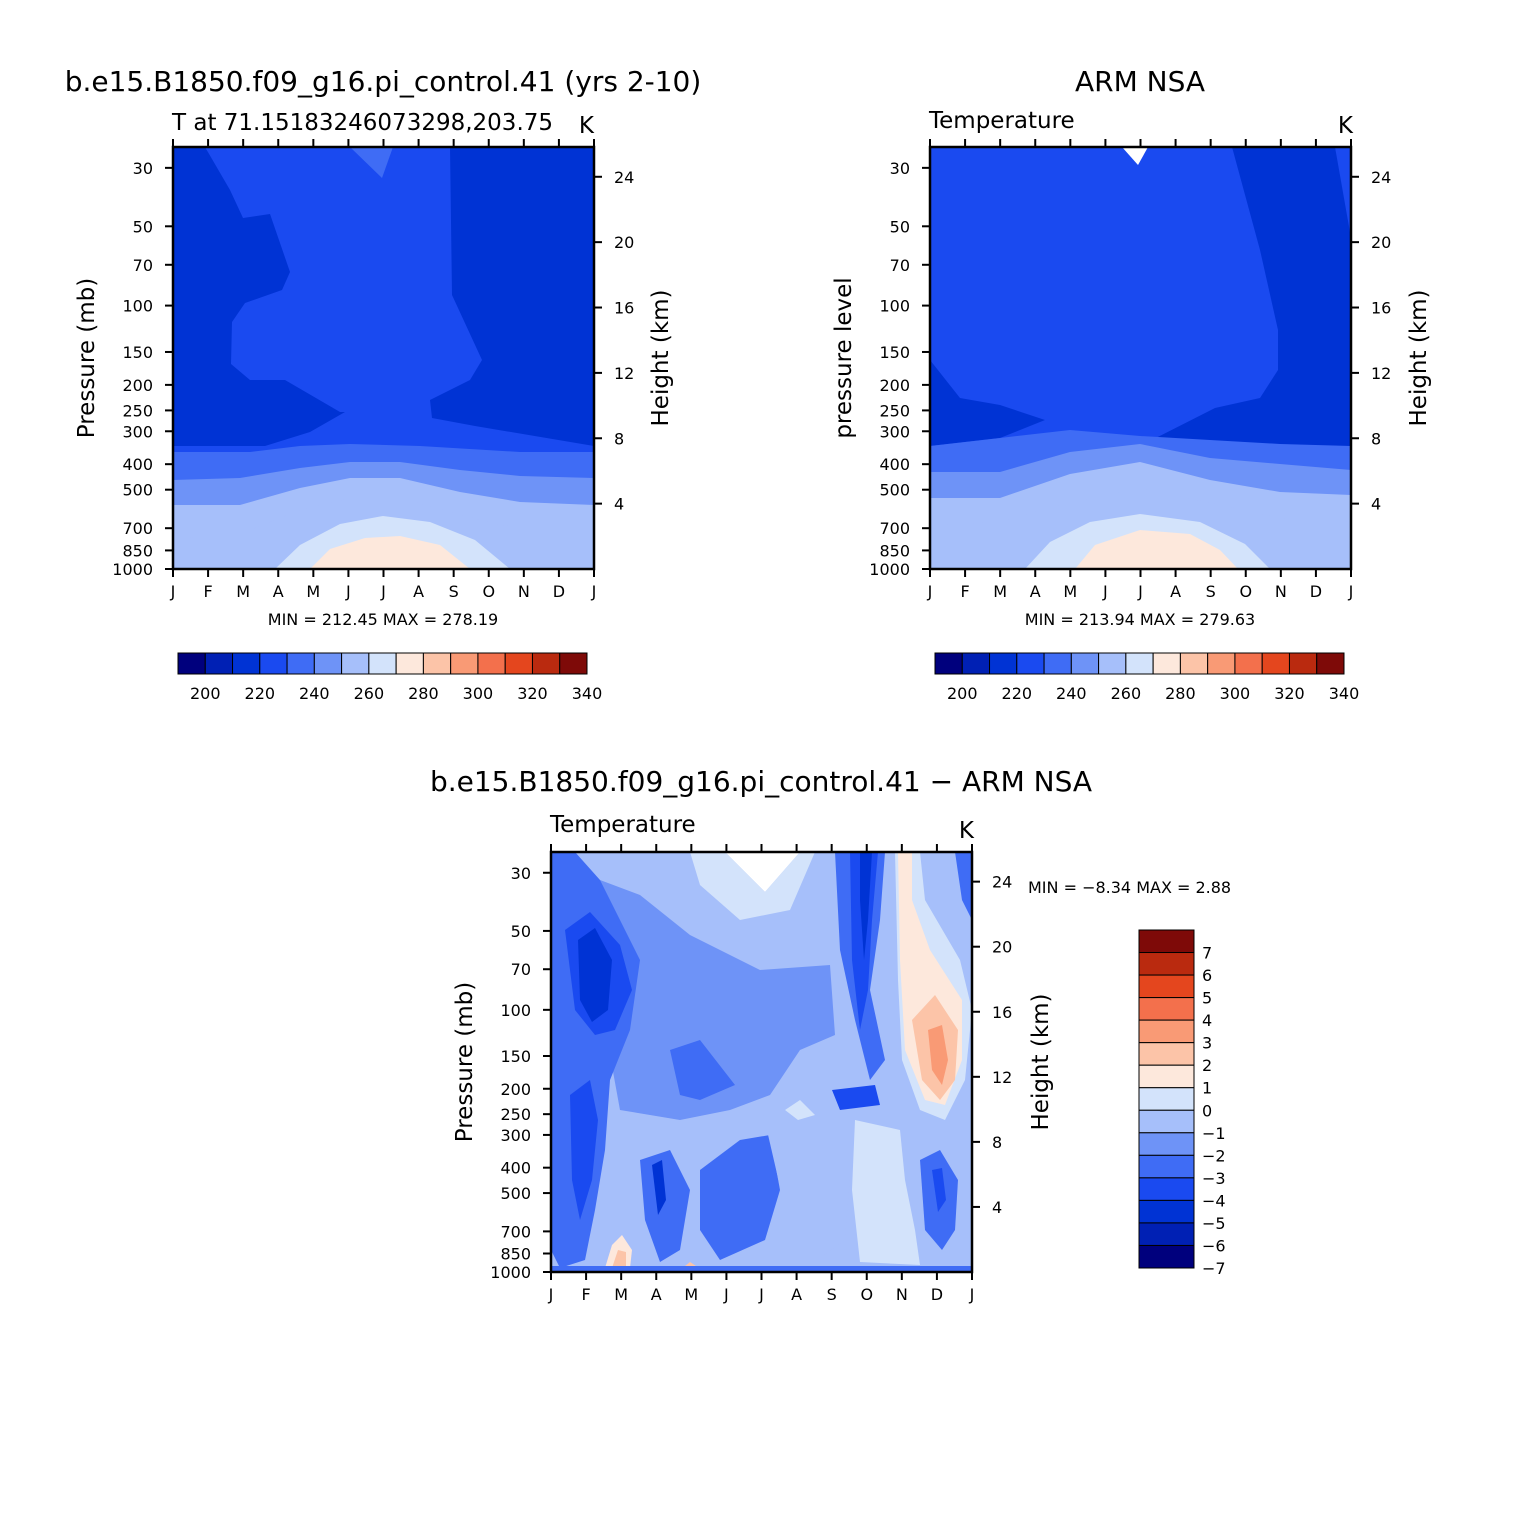 This screenshot has height=1524, width=1524. What do you see at coordinates (894, 550) in the screenshot?
I see `y-tick-label: 850` at bounding box center [894, 550].